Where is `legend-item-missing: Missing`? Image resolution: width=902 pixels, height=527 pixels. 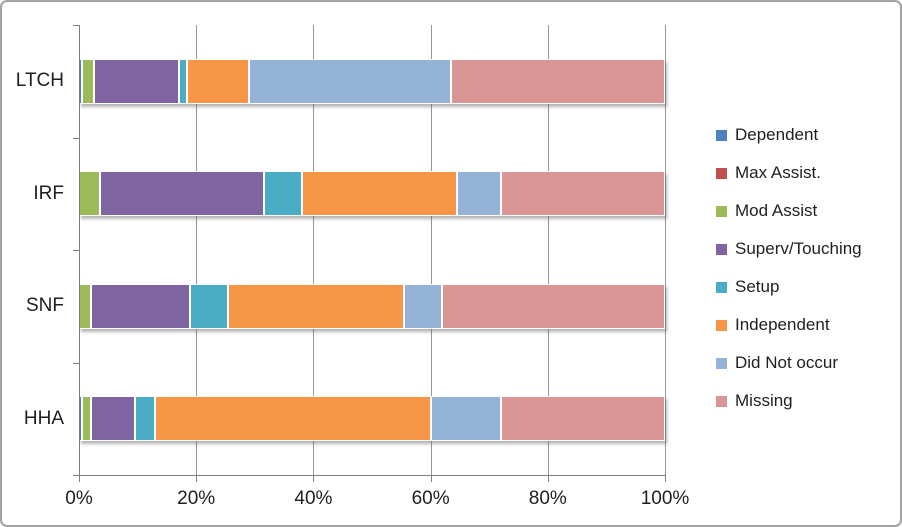
legend-item-missing: Missing is located at coordinates (789, 401).